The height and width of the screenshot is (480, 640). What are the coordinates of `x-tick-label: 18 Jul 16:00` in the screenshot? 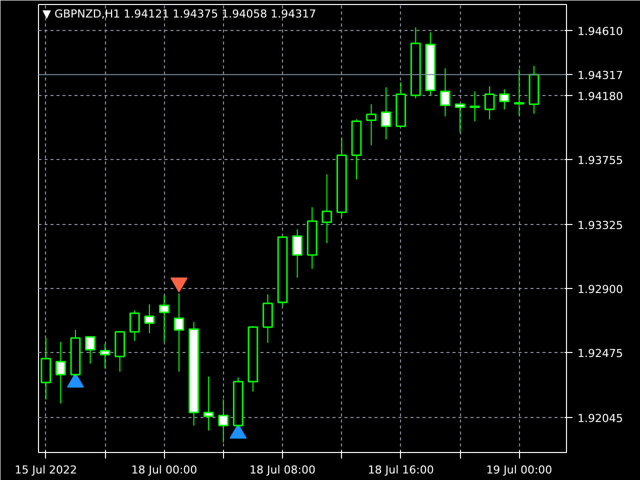 It's located at (401, 470).